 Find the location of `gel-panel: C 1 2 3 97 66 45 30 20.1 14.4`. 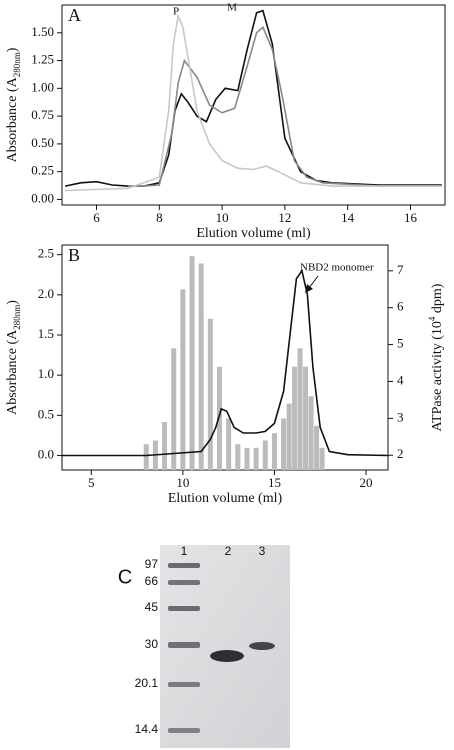

gel-panel: C 1 2 3 97 66 45 30 20.1 14.4 is located at coordinates (204, 646).